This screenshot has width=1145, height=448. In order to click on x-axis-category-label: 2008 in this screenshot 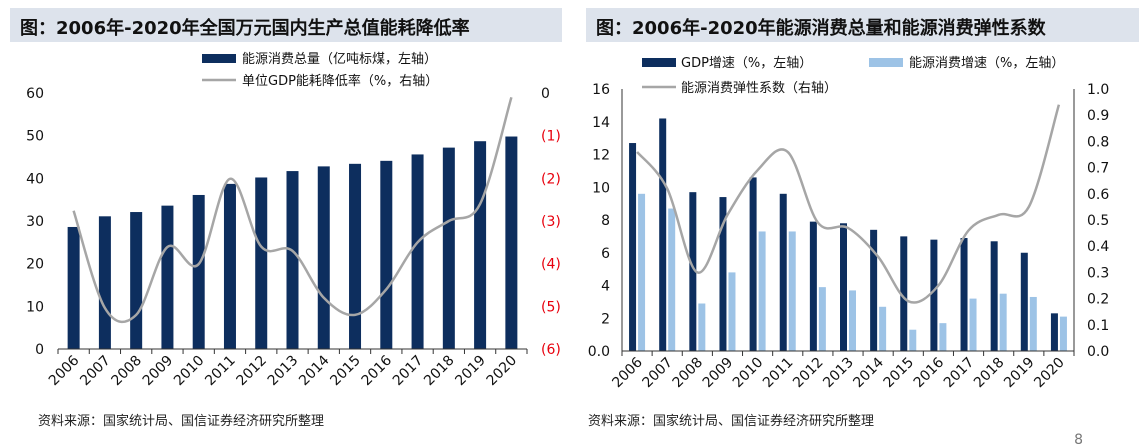, I will do `click(126, 371)`.